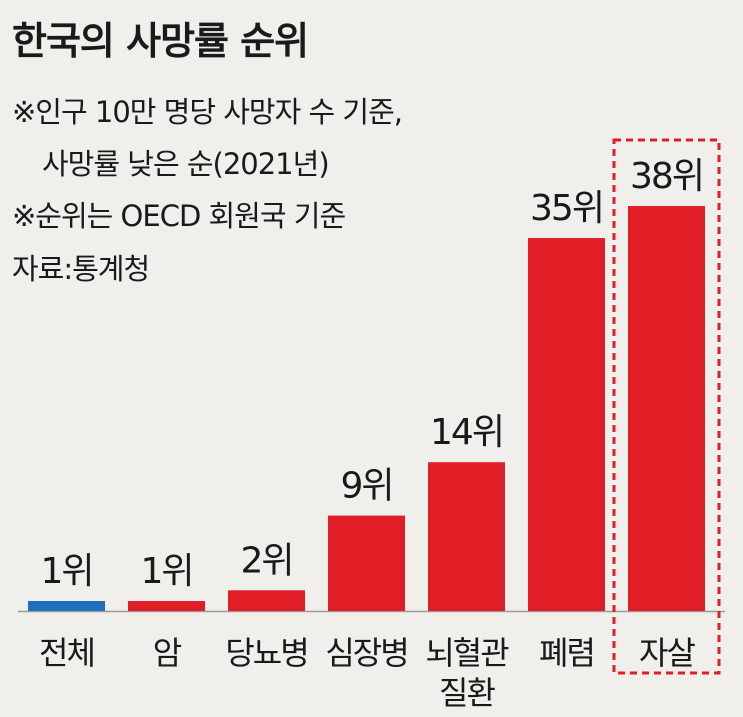 This screenshot has width=743, height=717. What do you see at coordinates (81, 269) in the screenshot?
I see `source-note: 자료:통계청` at bounding box center [81, 269].